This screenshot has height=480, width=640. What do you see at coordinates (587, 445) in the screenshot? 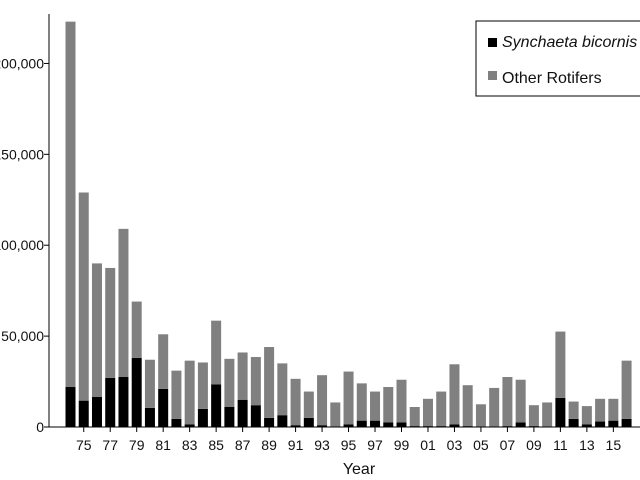
I see `x-tick-label-13: 13` at bounding box center [587, 445].